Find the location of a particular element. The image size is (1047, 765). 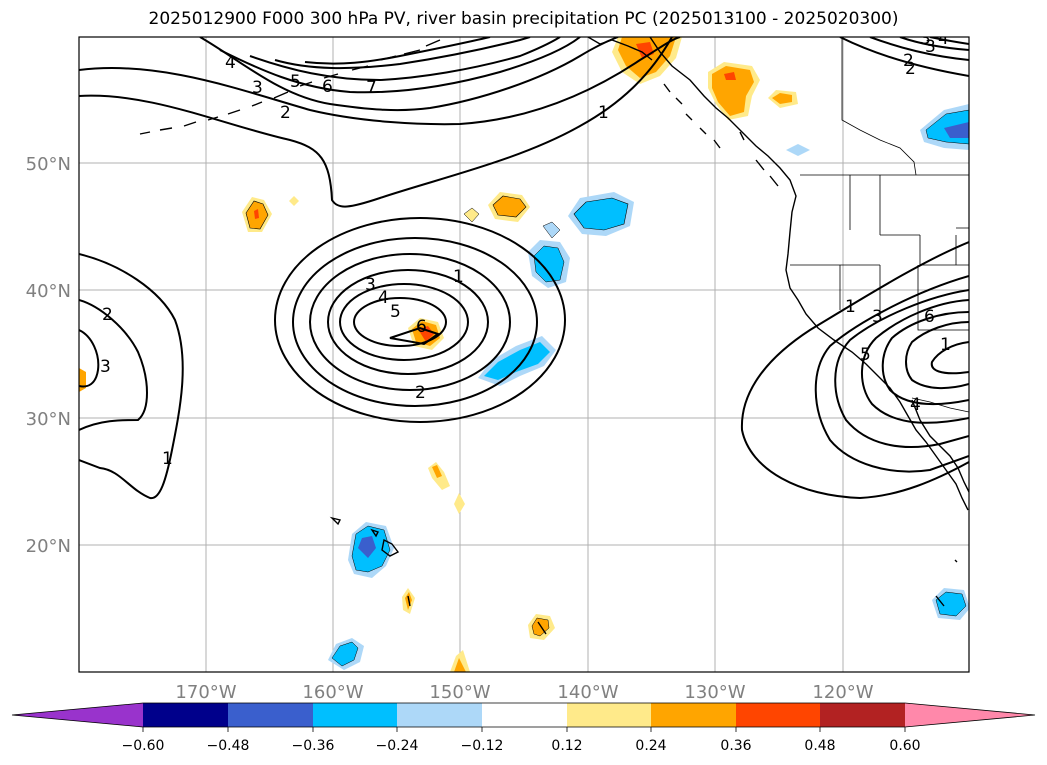

lon-label: 120°W is located at coordinates (842, 692).